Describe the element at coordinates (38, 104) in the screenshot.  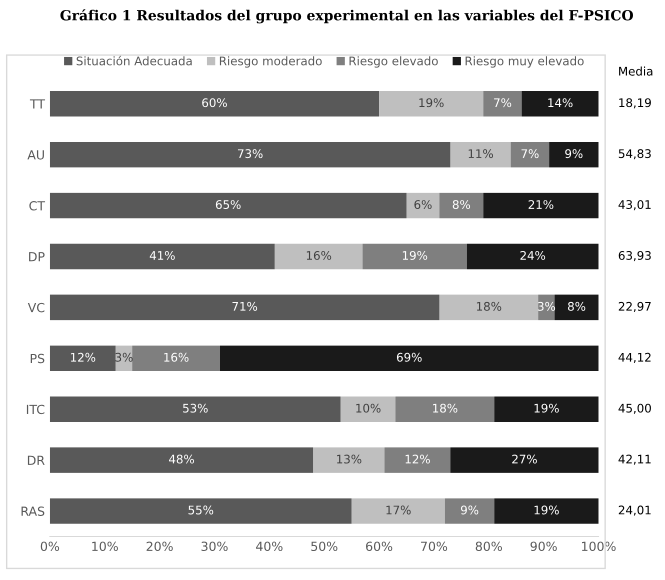
I see `y-tick-label: TT` at that location.